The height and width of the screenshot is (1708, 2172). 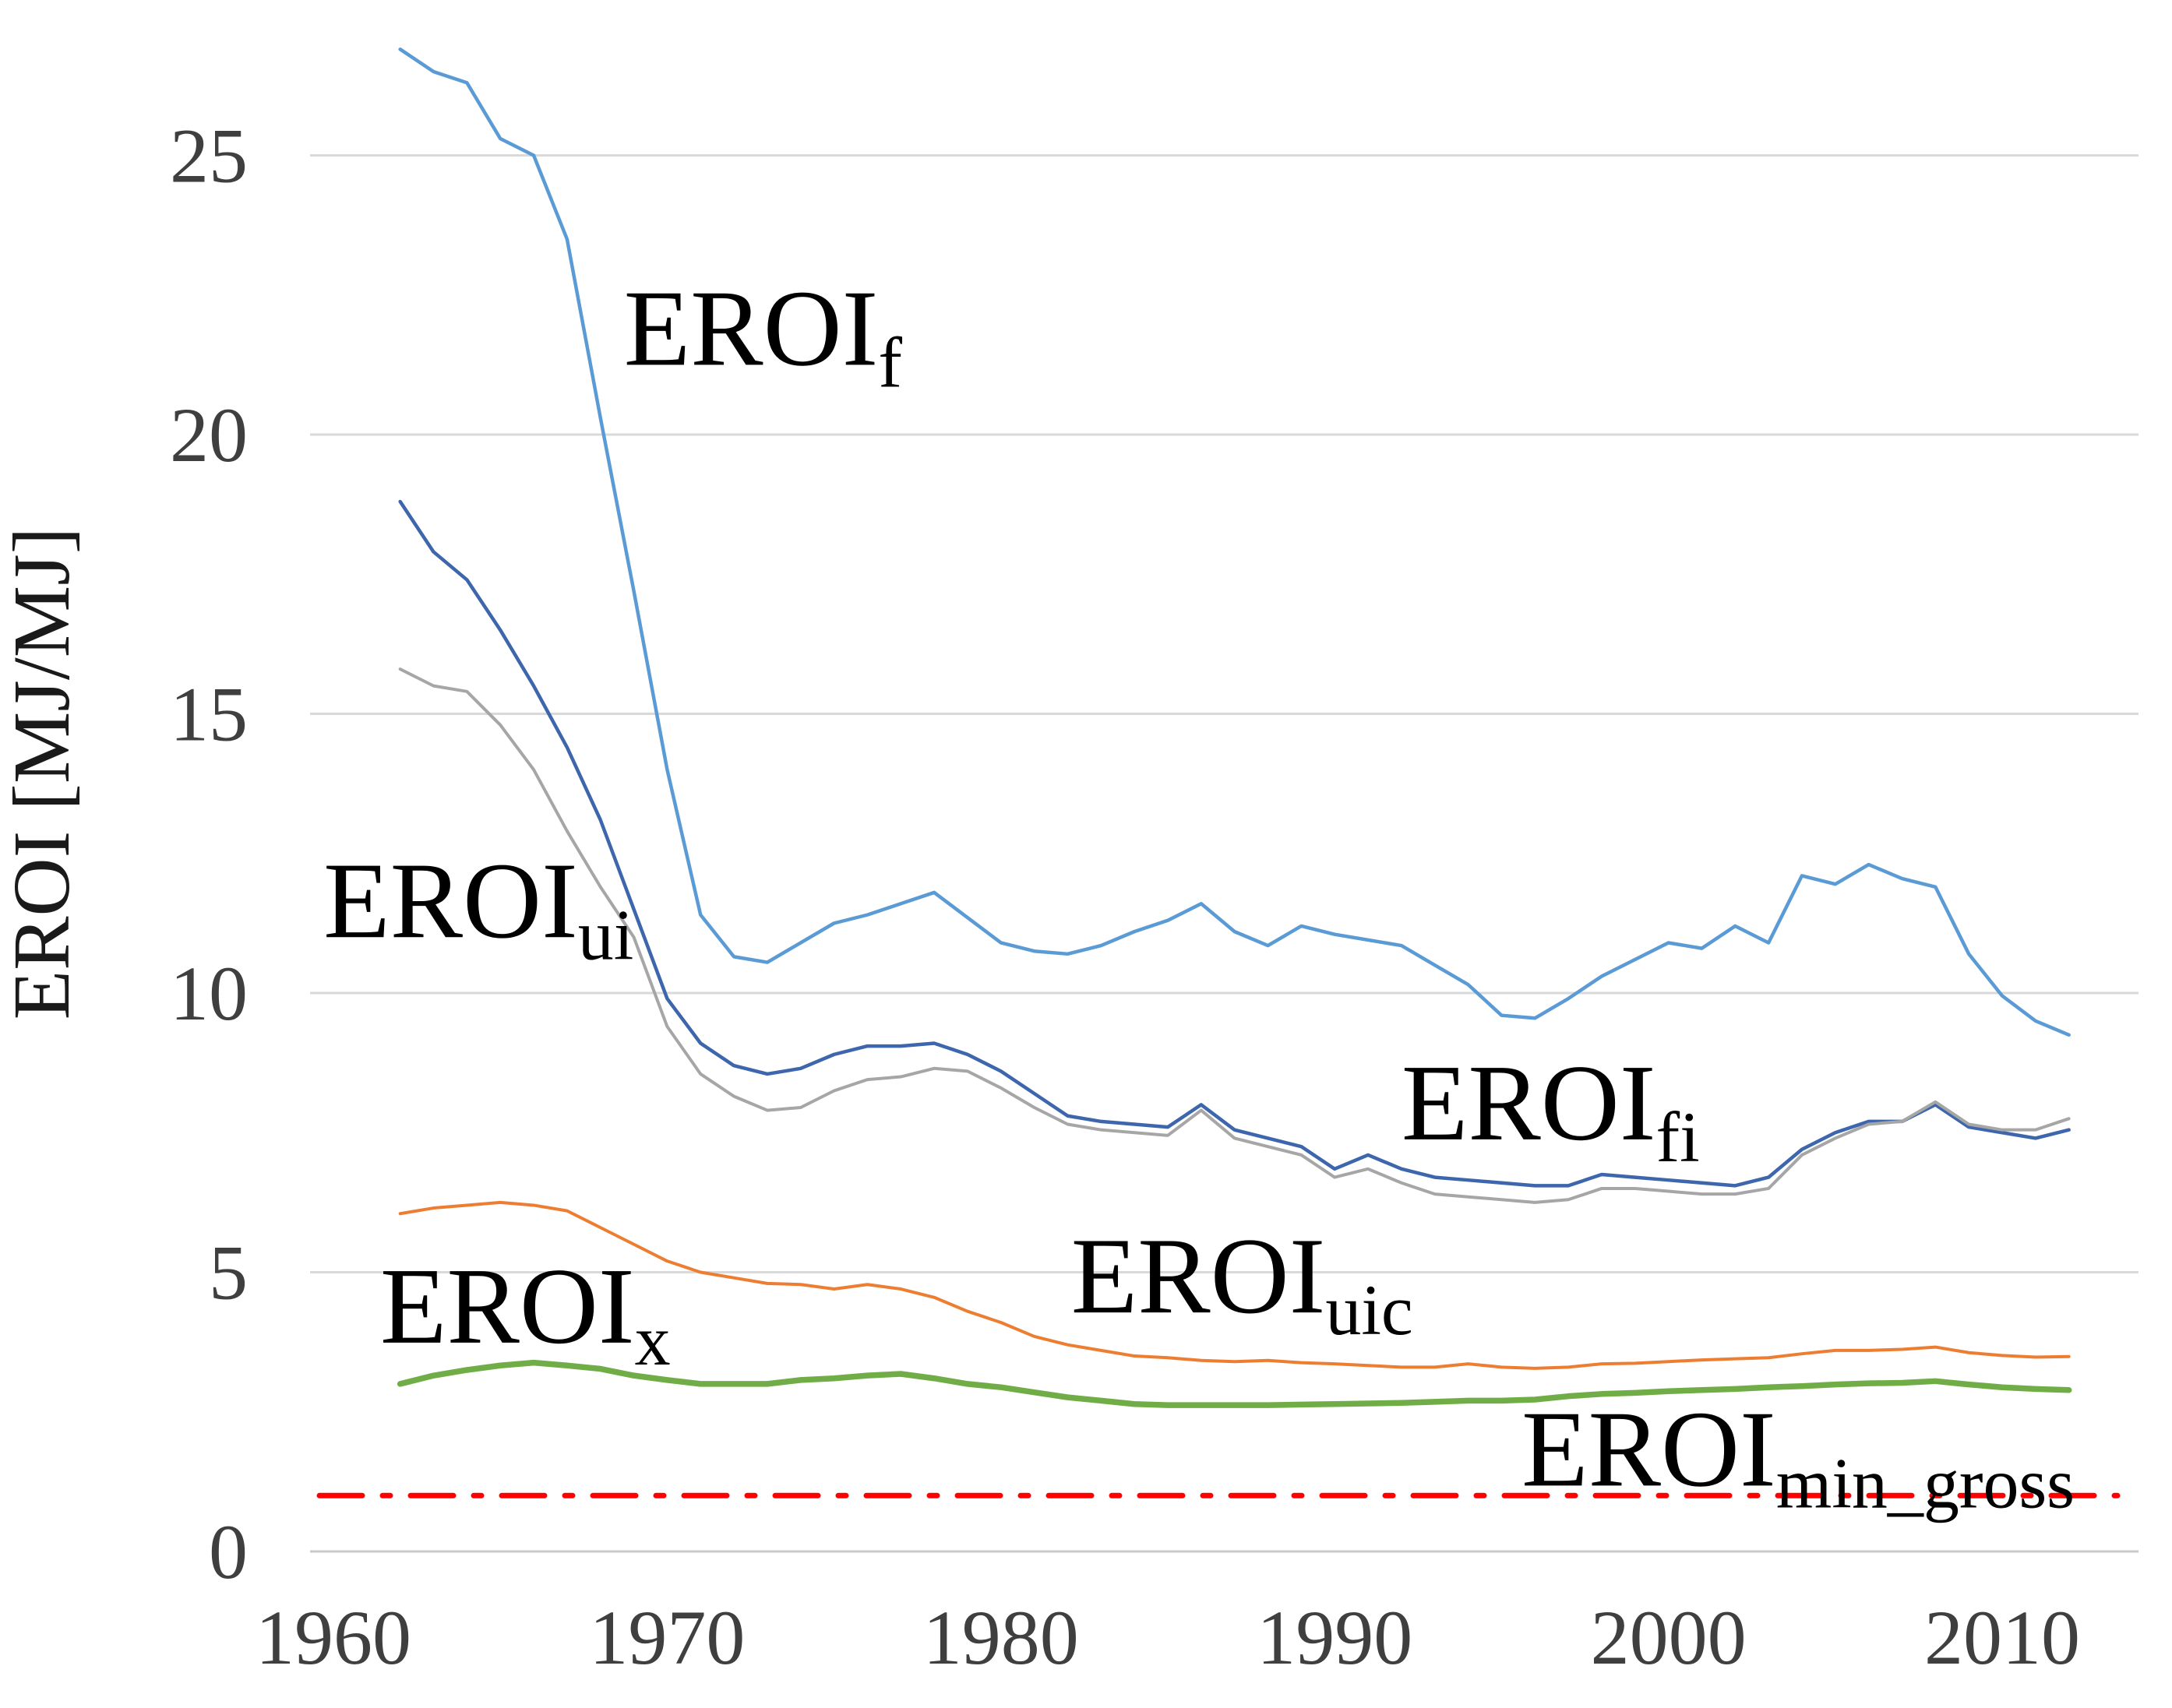 What do you see at coordinates (478, 907) in the screenshot?
I see `series-label-EROIui: EROIui` at bounding box center [478, 907].